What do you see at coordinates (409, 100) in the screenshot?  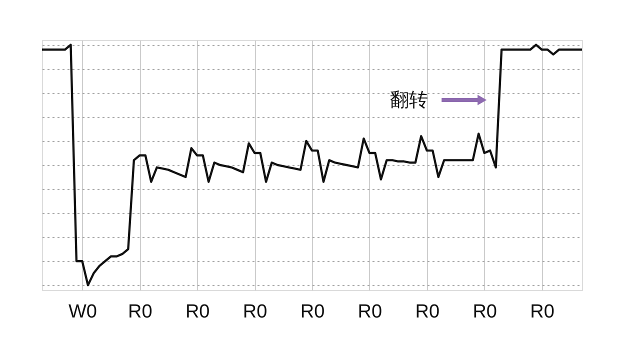 I see `annotation: 翻转` at bounding box center [409, 100].